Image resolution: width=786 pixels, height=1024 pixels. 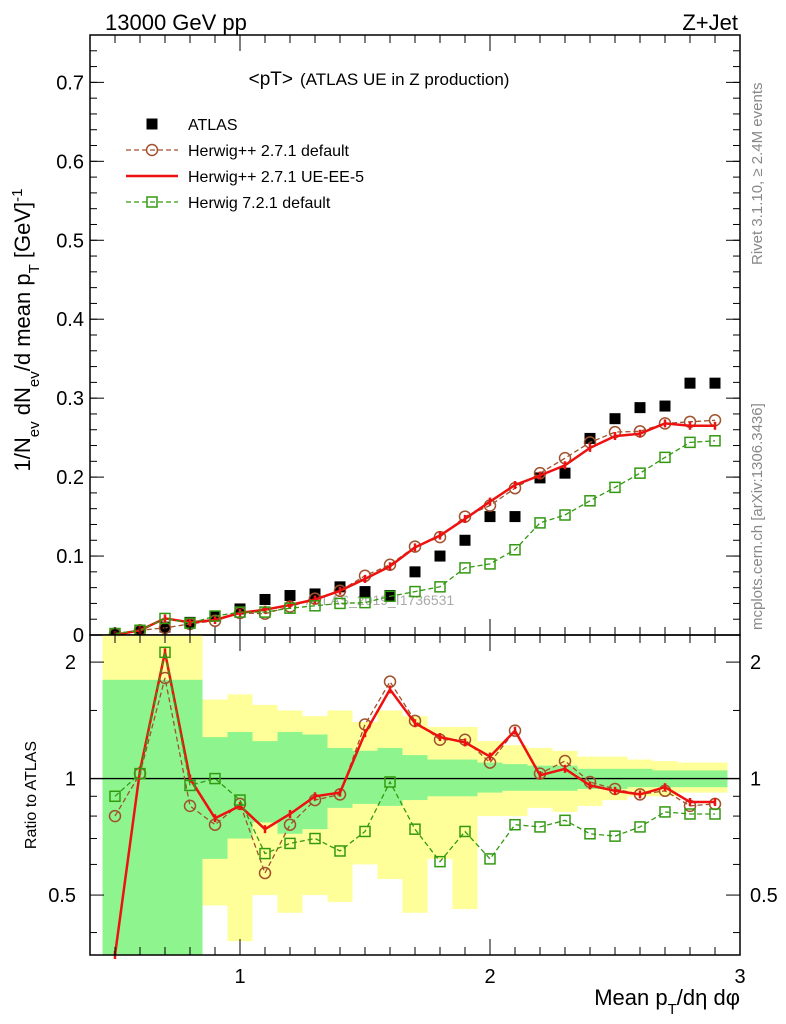 I want to click on legend-marker-herwig7, so click(x=152, y=202).